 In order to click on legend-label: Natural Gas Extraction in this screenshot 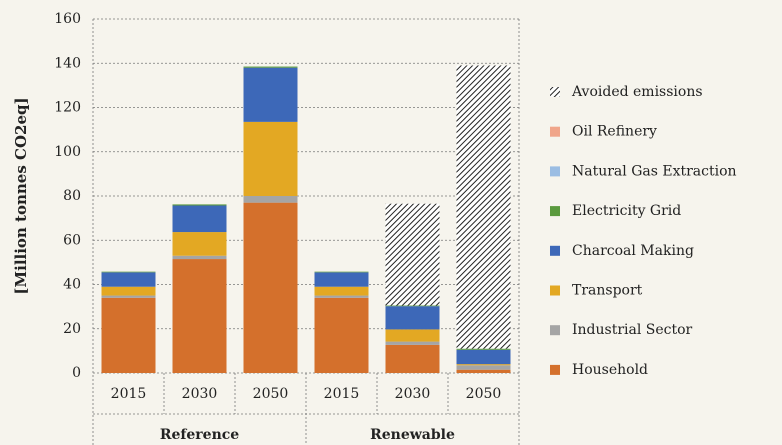, I will do `click(654, 171)`.